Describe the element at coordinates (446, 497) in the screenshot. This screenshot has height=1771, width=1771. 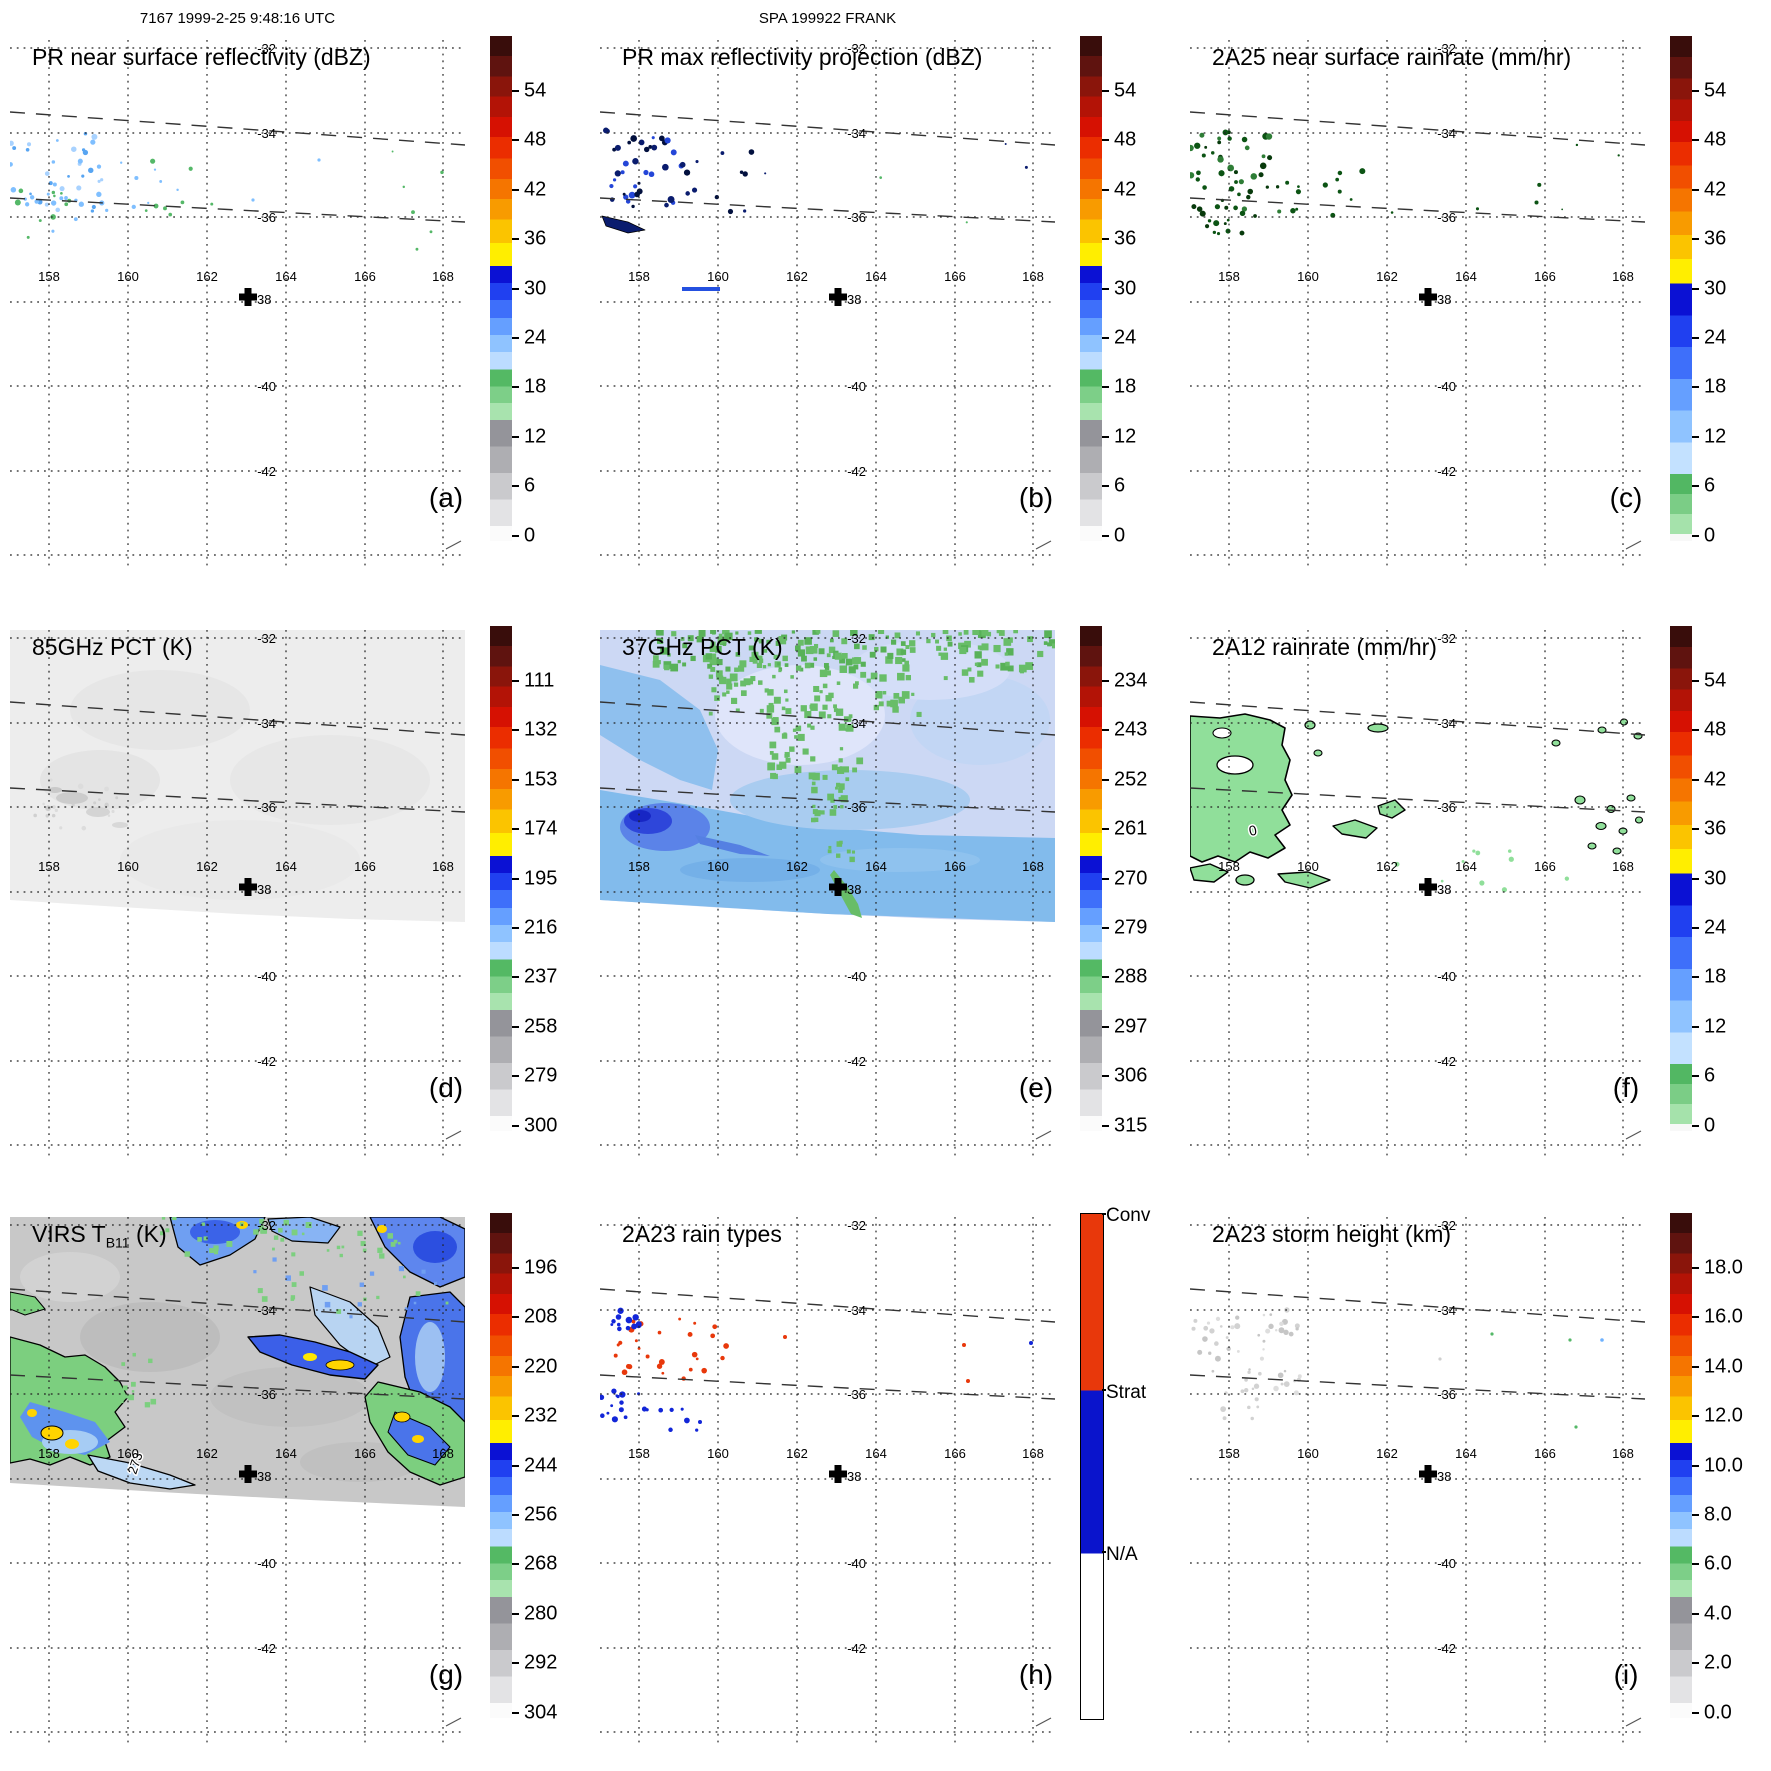
I see `panel-a-letter: (a)` at that location.